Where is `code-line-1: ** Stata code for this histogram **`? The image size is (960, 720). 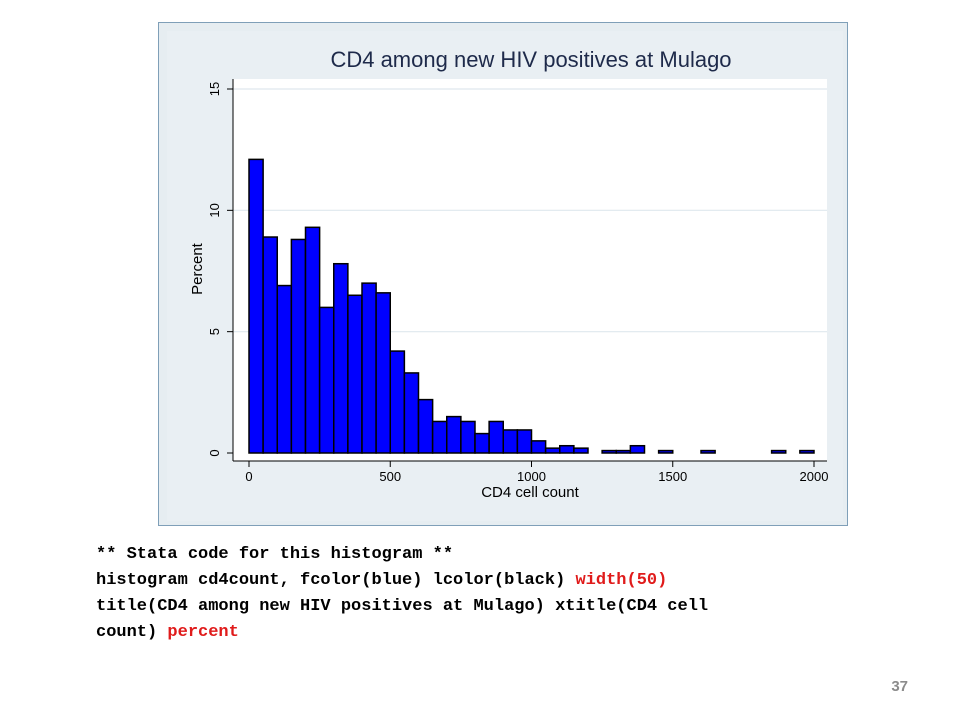
code-line-1: ** Stata code for this histogram ** is located at coordinates (275, 554).